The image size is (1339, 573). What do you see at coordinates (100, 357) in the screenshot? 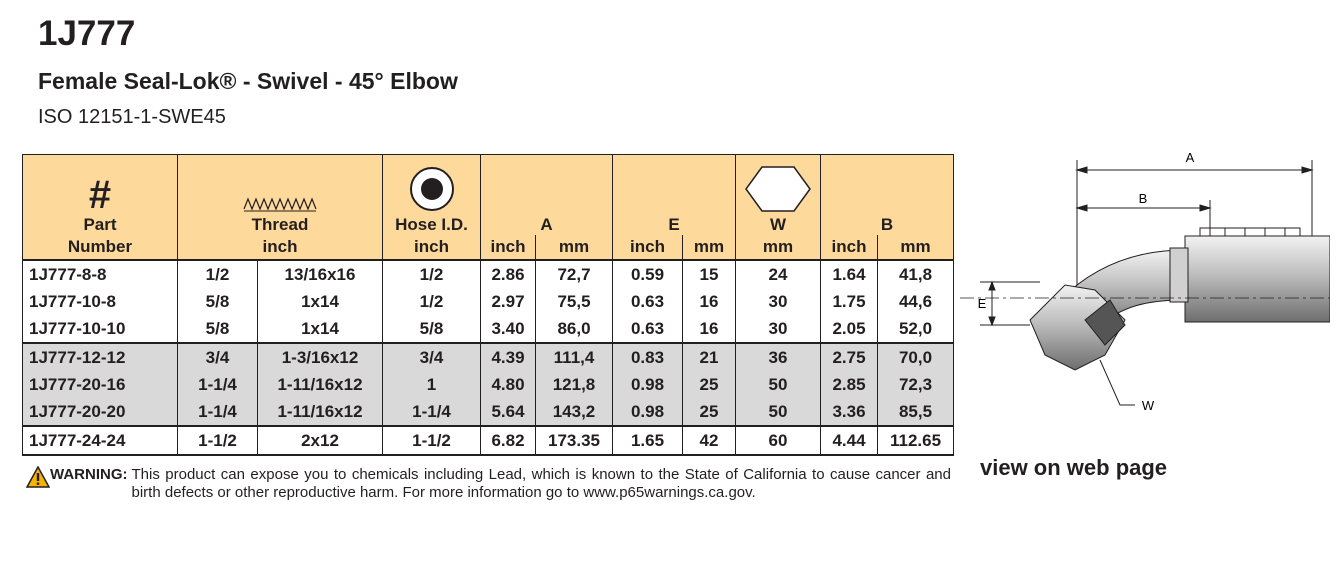
I see `table-cell: 1J777-12-12` at bounding box center [100, 357].